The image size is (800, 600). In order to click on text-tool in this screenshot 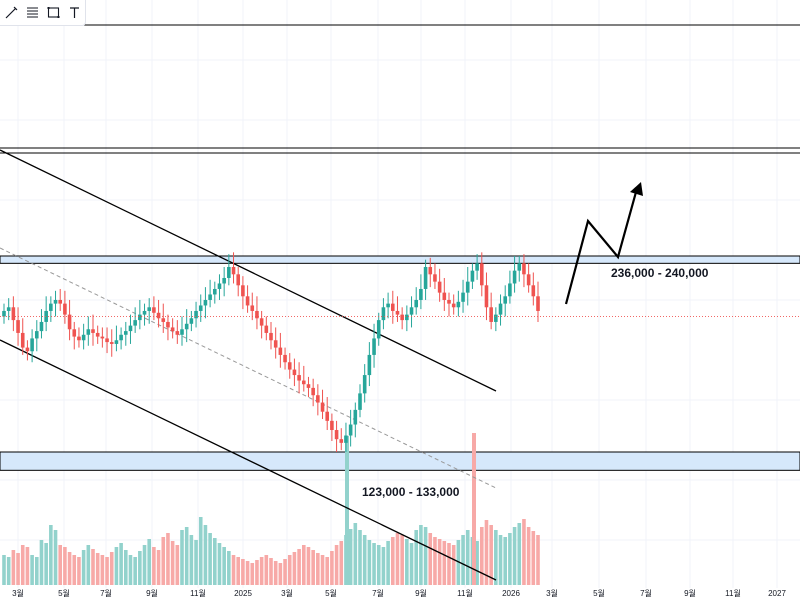, I will do `click(74, 13)`.